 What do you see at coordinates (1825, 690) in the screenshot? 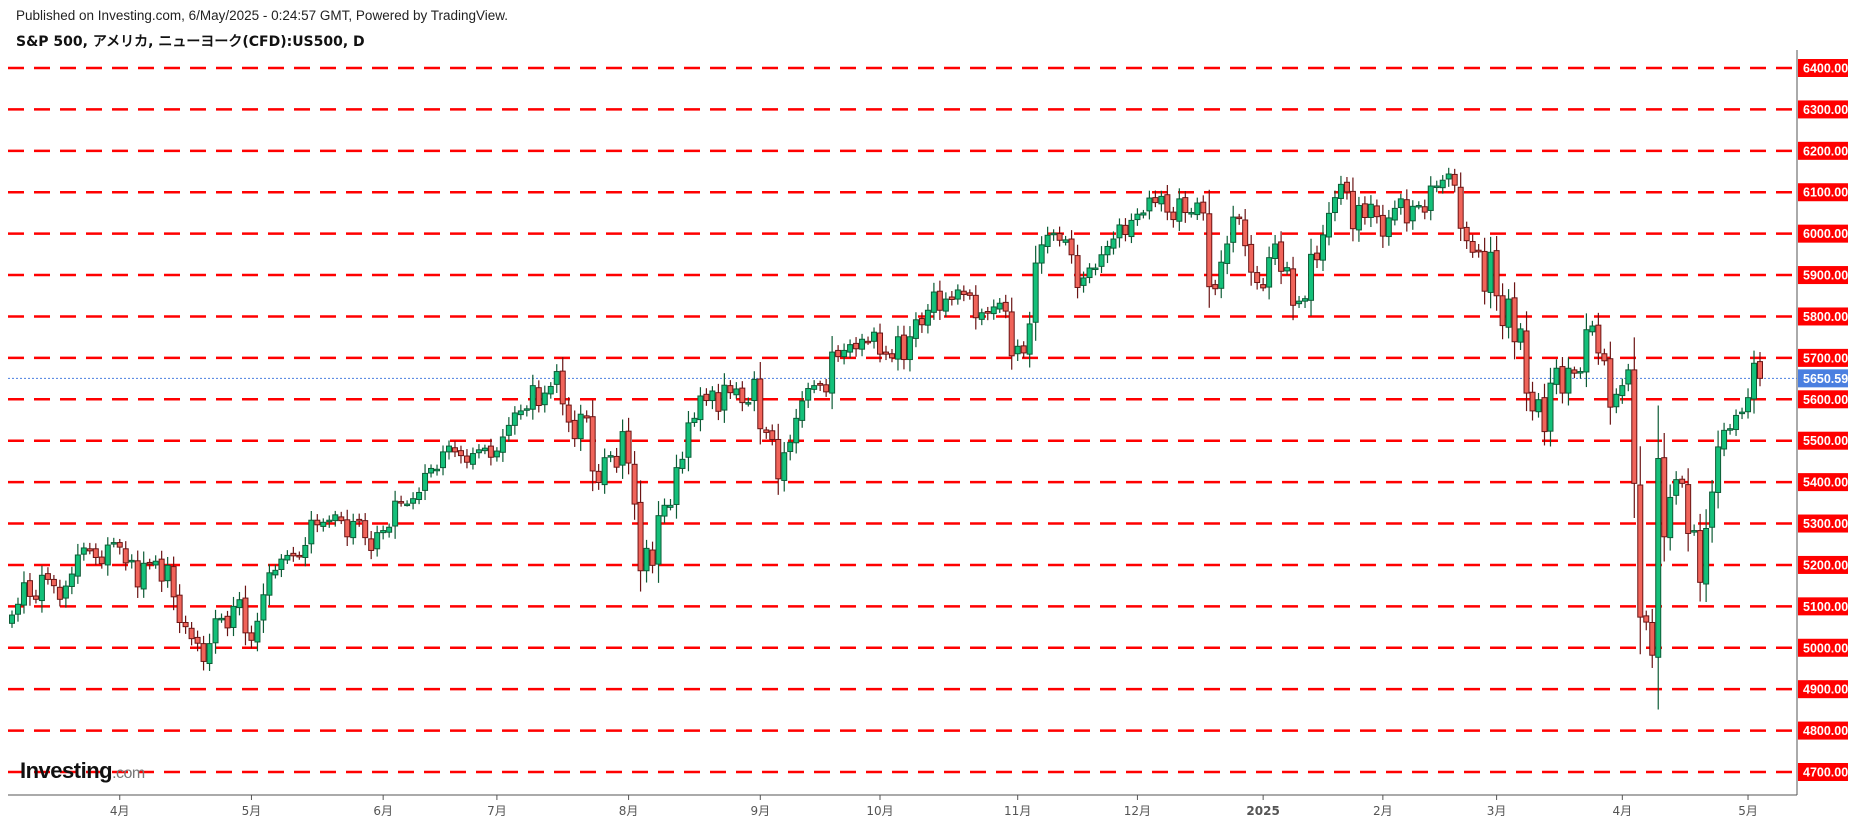
I see `price-tick-label: 4900.00` at bounding box center [1825, 690].